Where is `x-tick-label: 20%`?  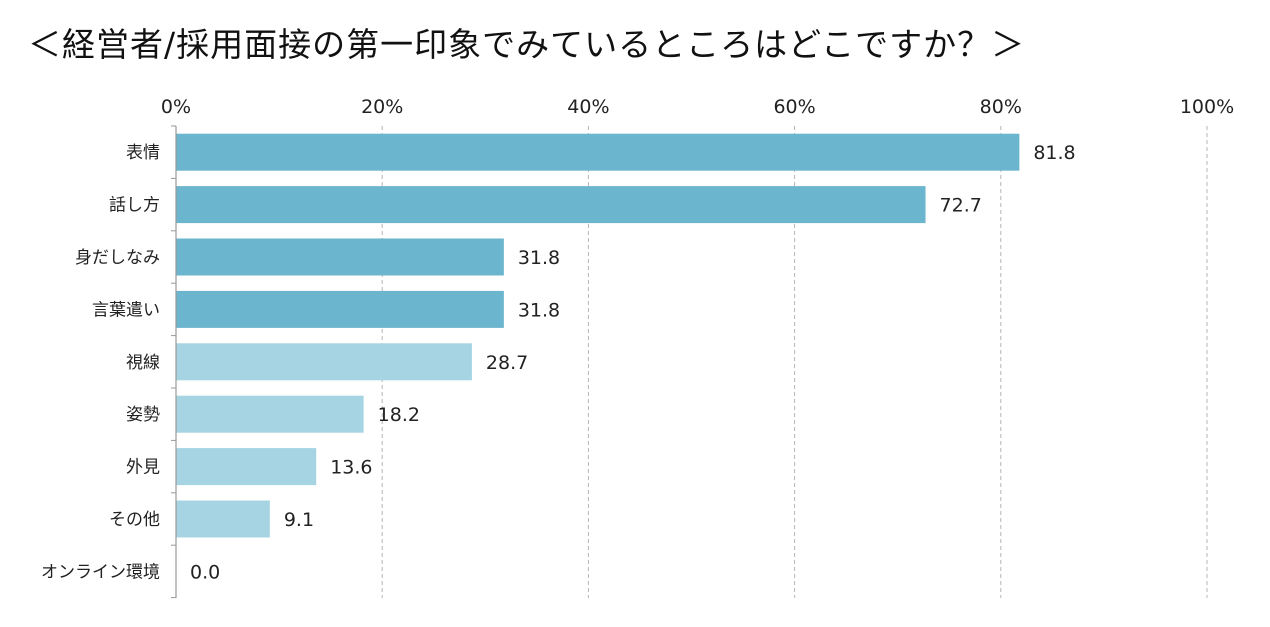 x-tick-label: 20% is located at coordinates (382, 107).